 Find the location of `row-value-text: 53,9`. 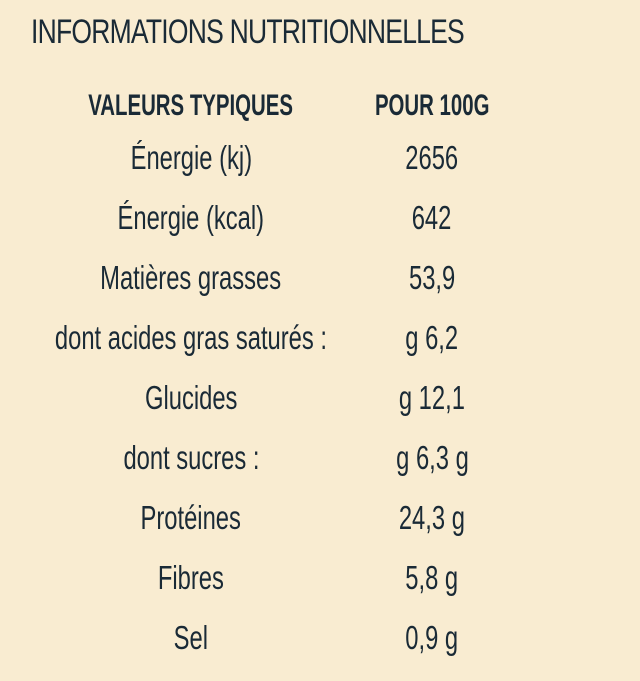

row-value-text: 53,9 is located at coordinates (432, 277).